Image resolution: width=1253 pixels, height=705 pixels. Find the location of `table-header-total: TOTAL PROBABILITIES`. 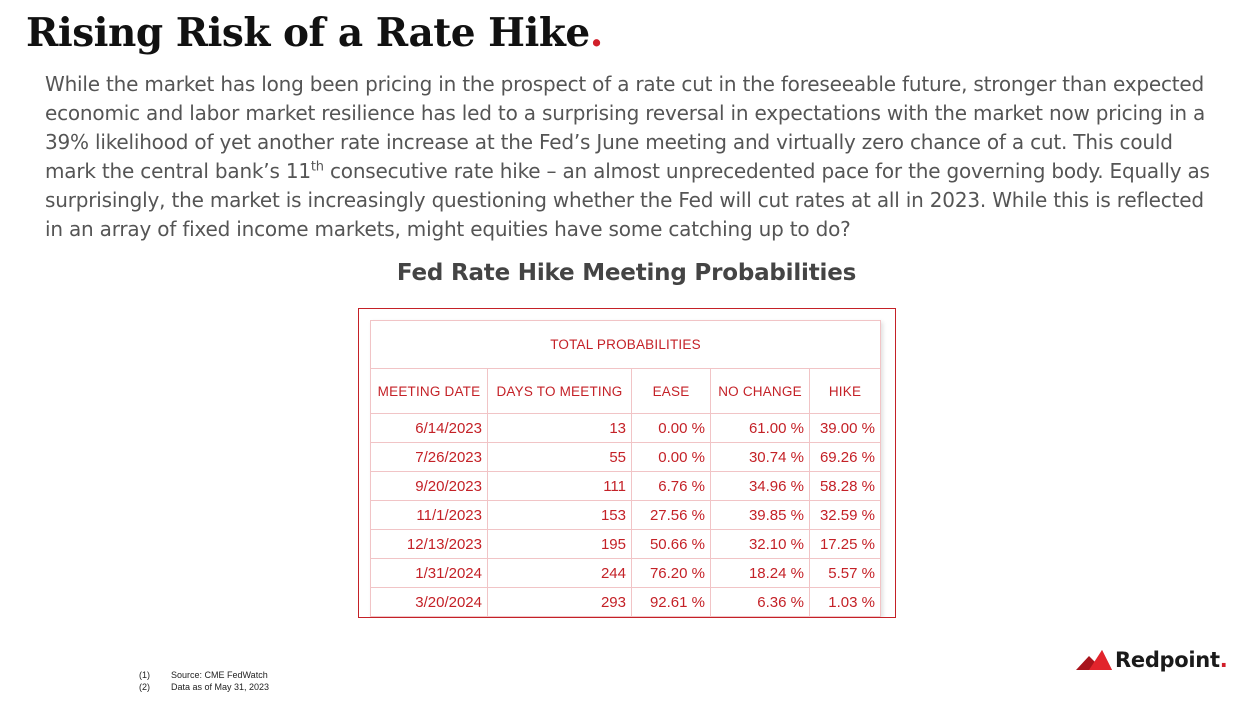

table-header-total: TOTAL PROBABILITIES is located at coordinates (625, 344).